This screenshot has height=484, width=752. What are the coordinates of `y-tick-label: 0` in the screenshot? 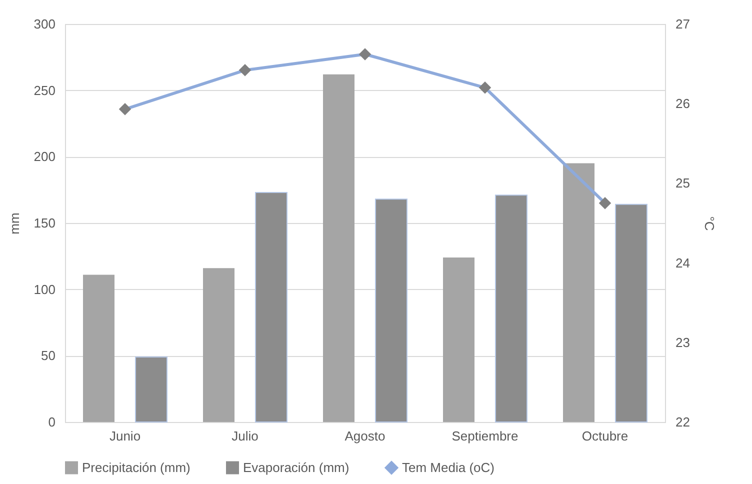 It's located at (52, 422).